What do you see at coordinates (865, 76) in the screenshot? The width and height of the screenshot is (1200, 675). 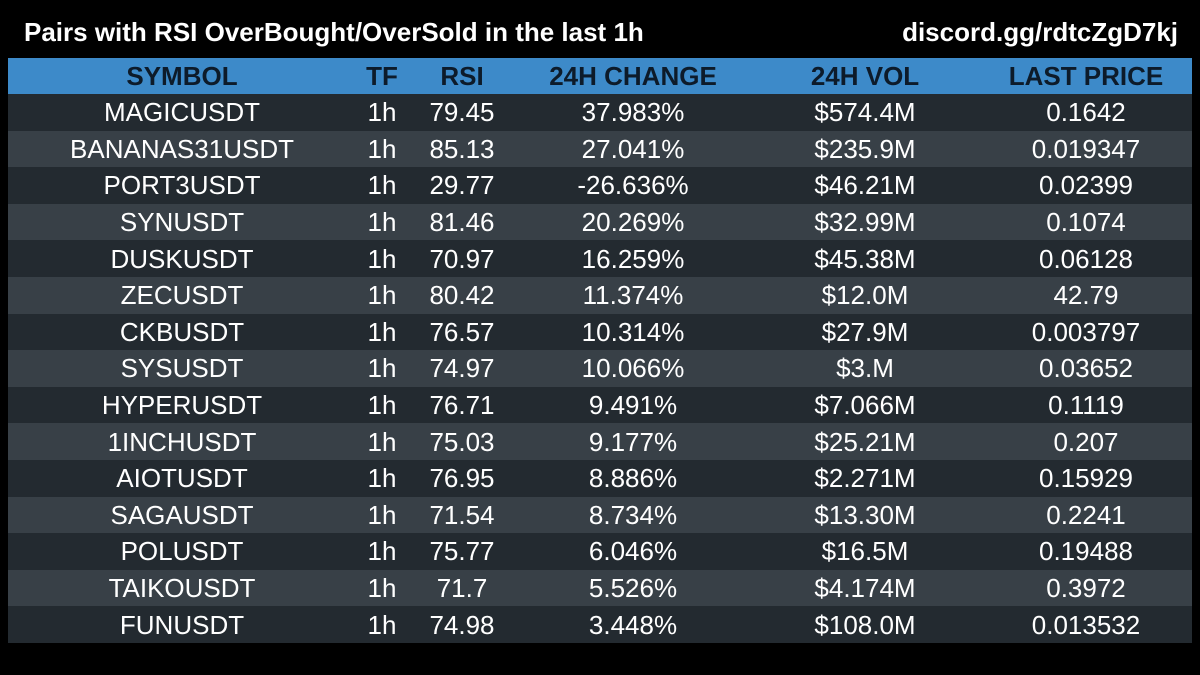 I see `column-header-24h-vol: 24H VOL` at bounding box center [865, 76].